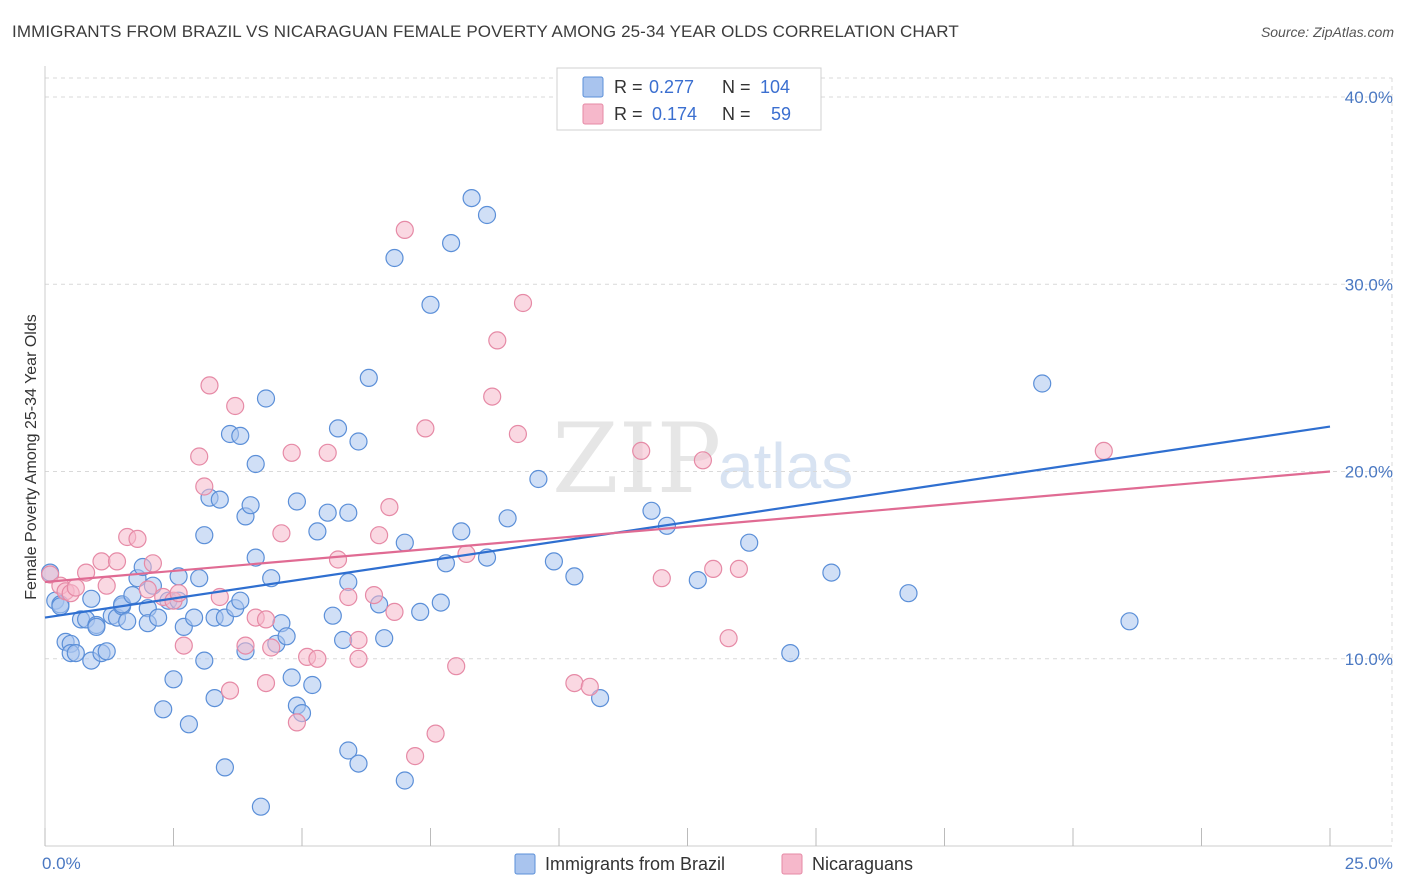  Describe the element at coordinates (635, 864) in the screenshot. I see `bottom-legend-label-blue: Immigrants from Brazil` at that location.